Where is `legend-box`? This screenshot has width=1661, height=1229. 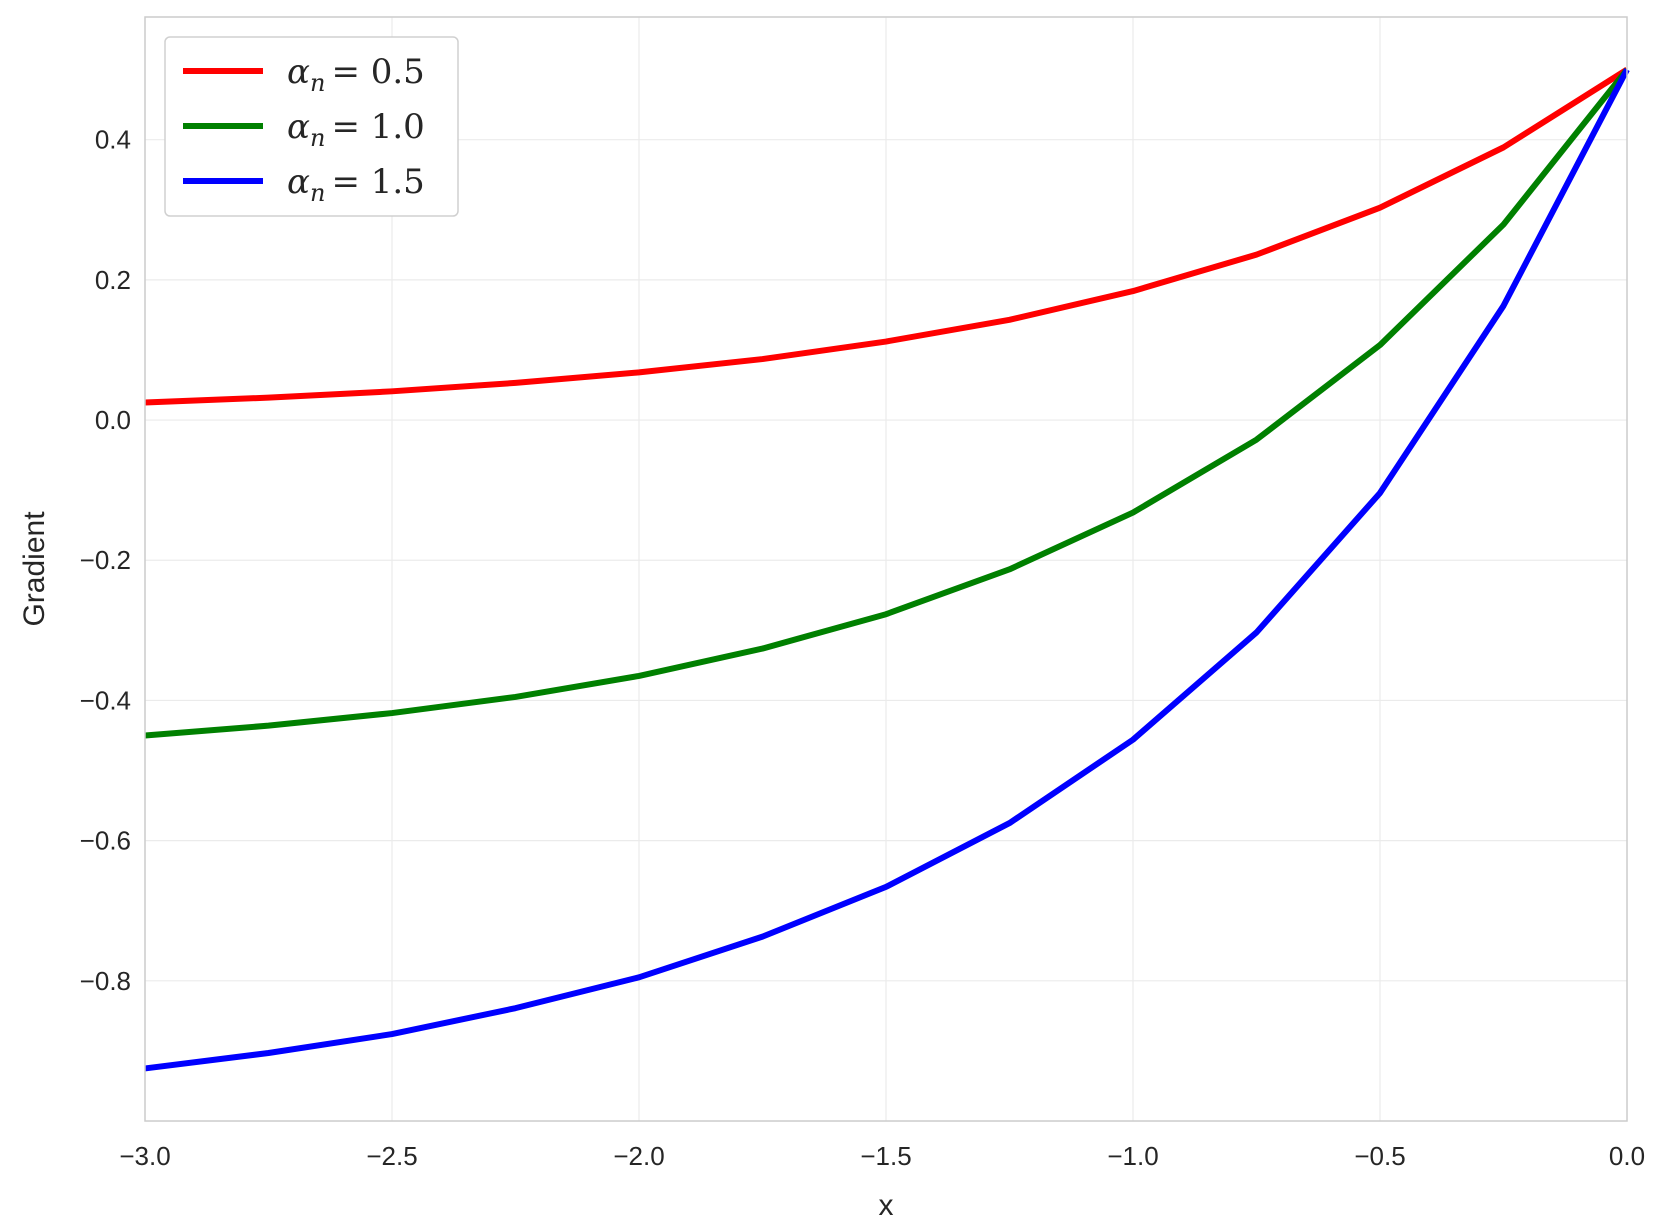 legend-box is located at coordinates (311, 126).